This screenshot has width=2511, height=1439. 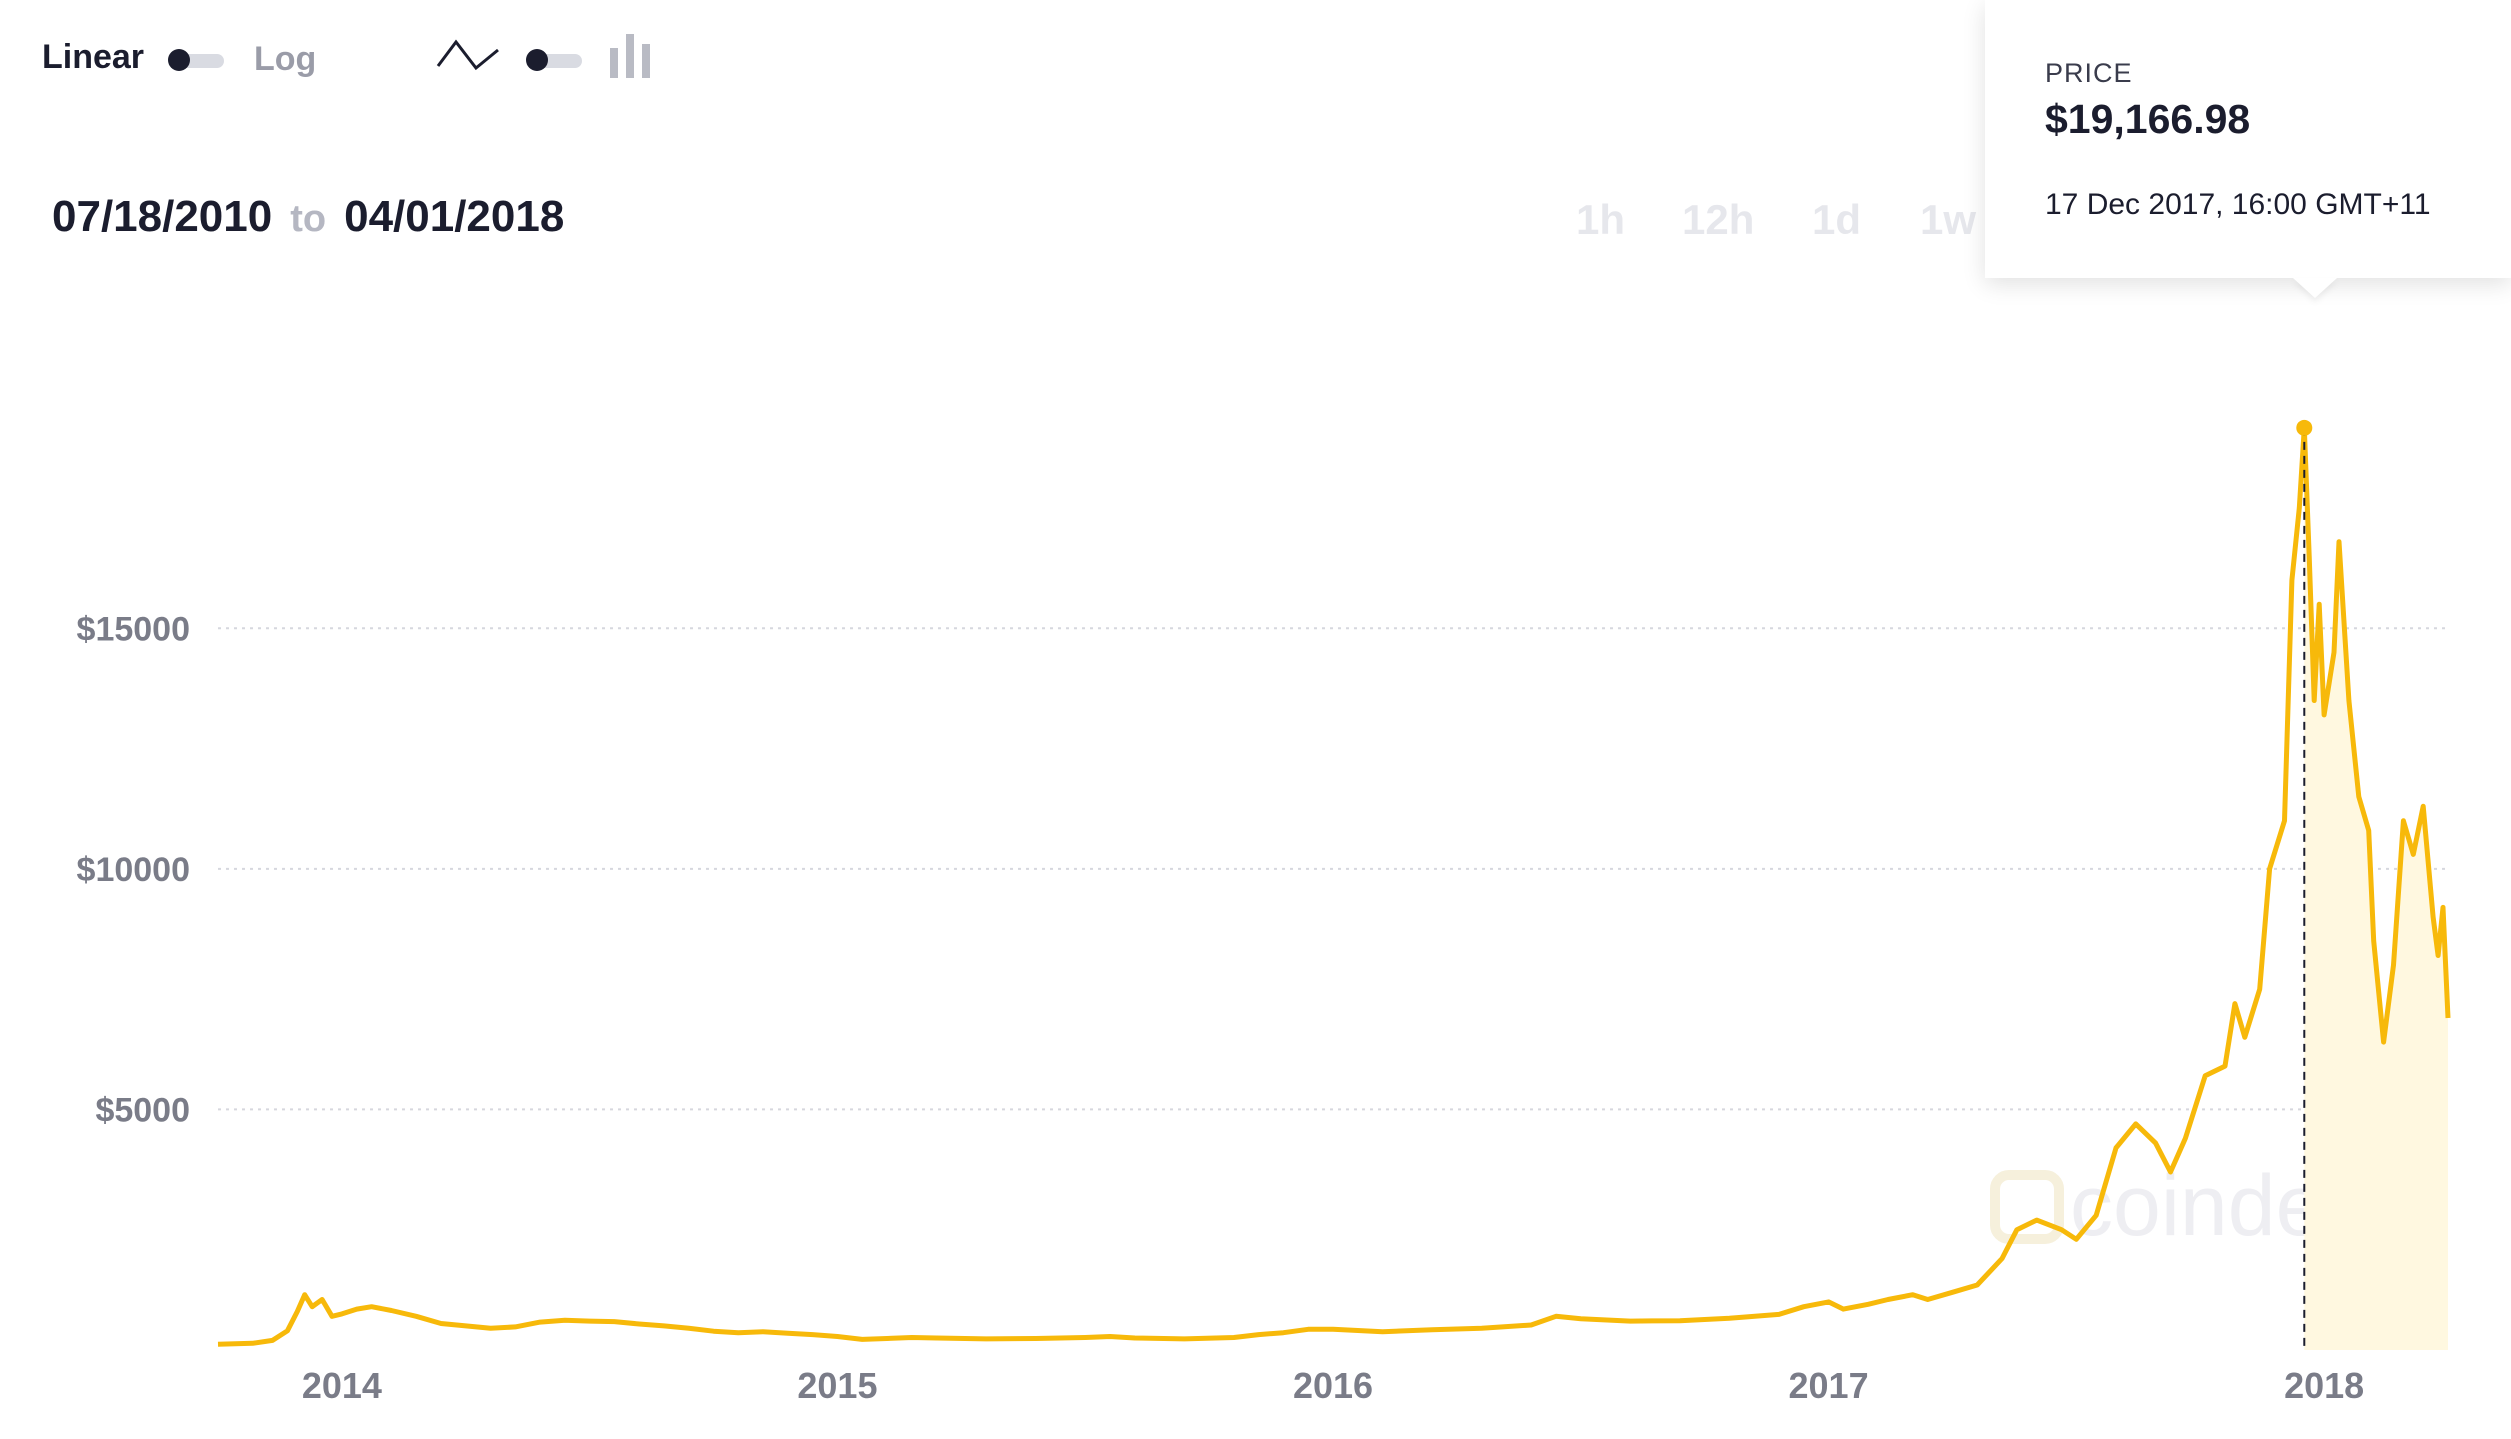 What do you see at coordinates (537, 60) in the screenshot?
I see `chart-type-toggle-knob` at bounding box center [537, 60].